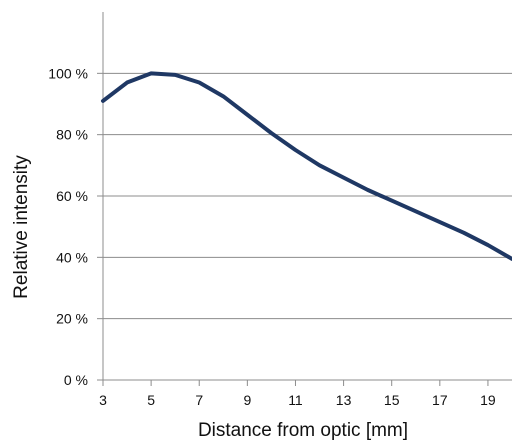  What do you see at coordinates (68, 226) in the screenshot?
I see `y-tick-labels: 0 % 20 % 40 % 60 % 80 % 100 %` at bounding box center [68, 226].